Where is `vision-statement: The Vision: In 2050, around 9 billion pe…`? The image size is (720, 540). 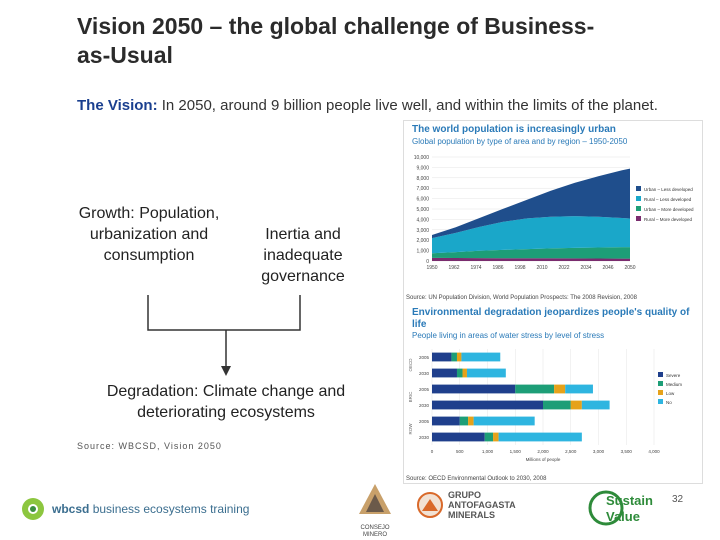
vision-statement: The Vision: In 2050, around 9 billion pe… is located at coordinates (377, 105).